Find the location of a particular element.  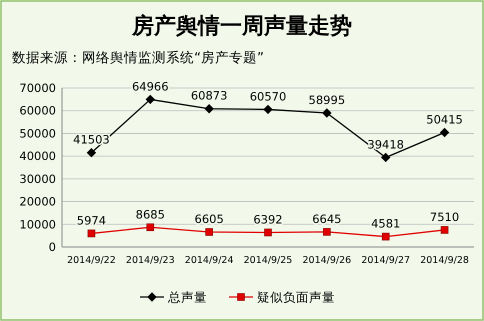

x-tick-label: 2014/9/24 is located at coordinates (209, 260).